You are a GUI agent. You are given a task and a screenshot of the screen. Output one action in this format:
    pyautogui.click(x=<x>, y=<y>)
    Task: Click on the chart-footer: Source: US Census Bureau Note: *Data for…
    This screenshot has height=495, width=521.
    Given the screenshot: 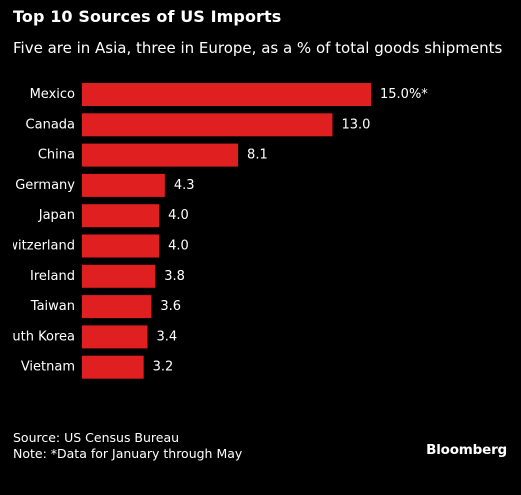 What is the action you would take?
    pyautogui.click(x=127, y=446)
    